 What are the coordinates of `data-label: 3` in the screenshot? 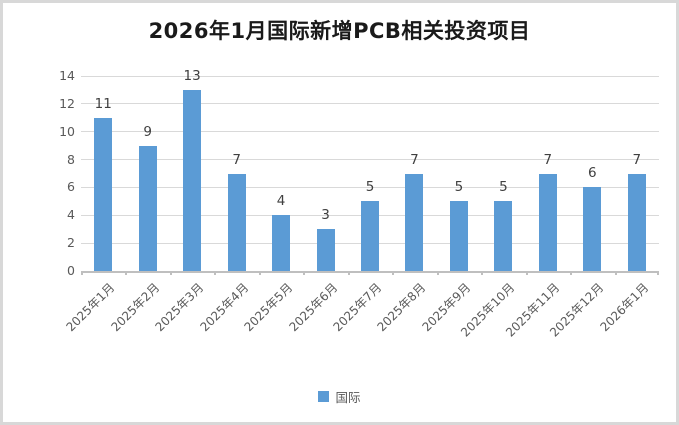 It's located at (325, 215).